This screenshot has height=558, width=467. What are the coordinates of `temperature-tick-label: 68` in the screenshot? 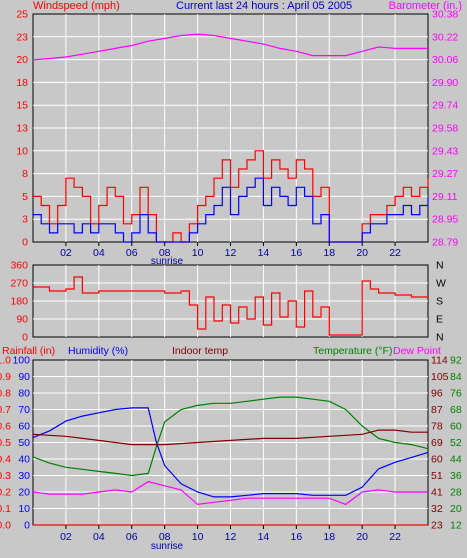 It's located at (456, 410).